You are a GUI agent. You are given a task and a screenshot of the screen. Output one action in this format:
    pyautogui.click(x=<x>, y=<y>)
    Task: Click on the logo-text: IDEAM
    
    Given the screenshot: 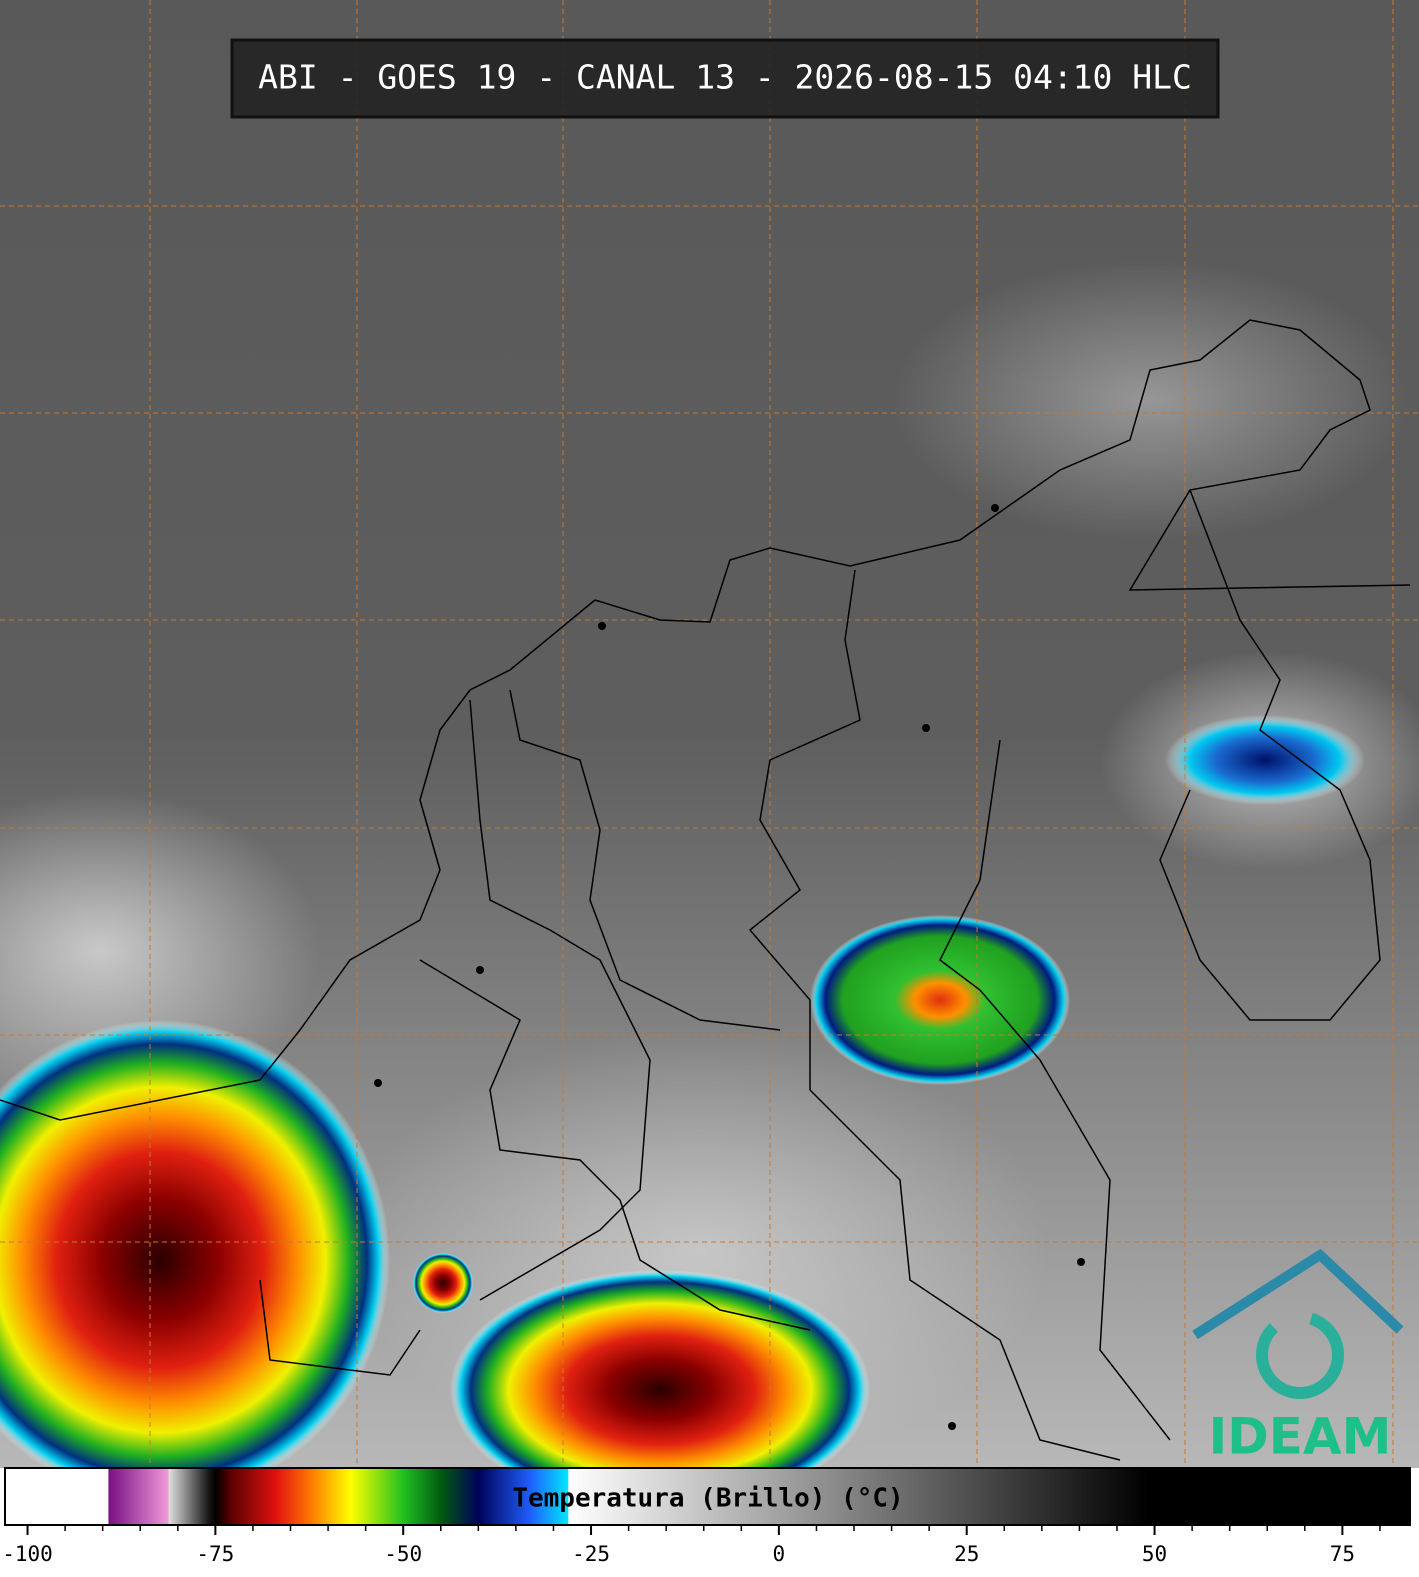 What is the action you would take?
    pyautogui.click(x=1300, y=1437)
    